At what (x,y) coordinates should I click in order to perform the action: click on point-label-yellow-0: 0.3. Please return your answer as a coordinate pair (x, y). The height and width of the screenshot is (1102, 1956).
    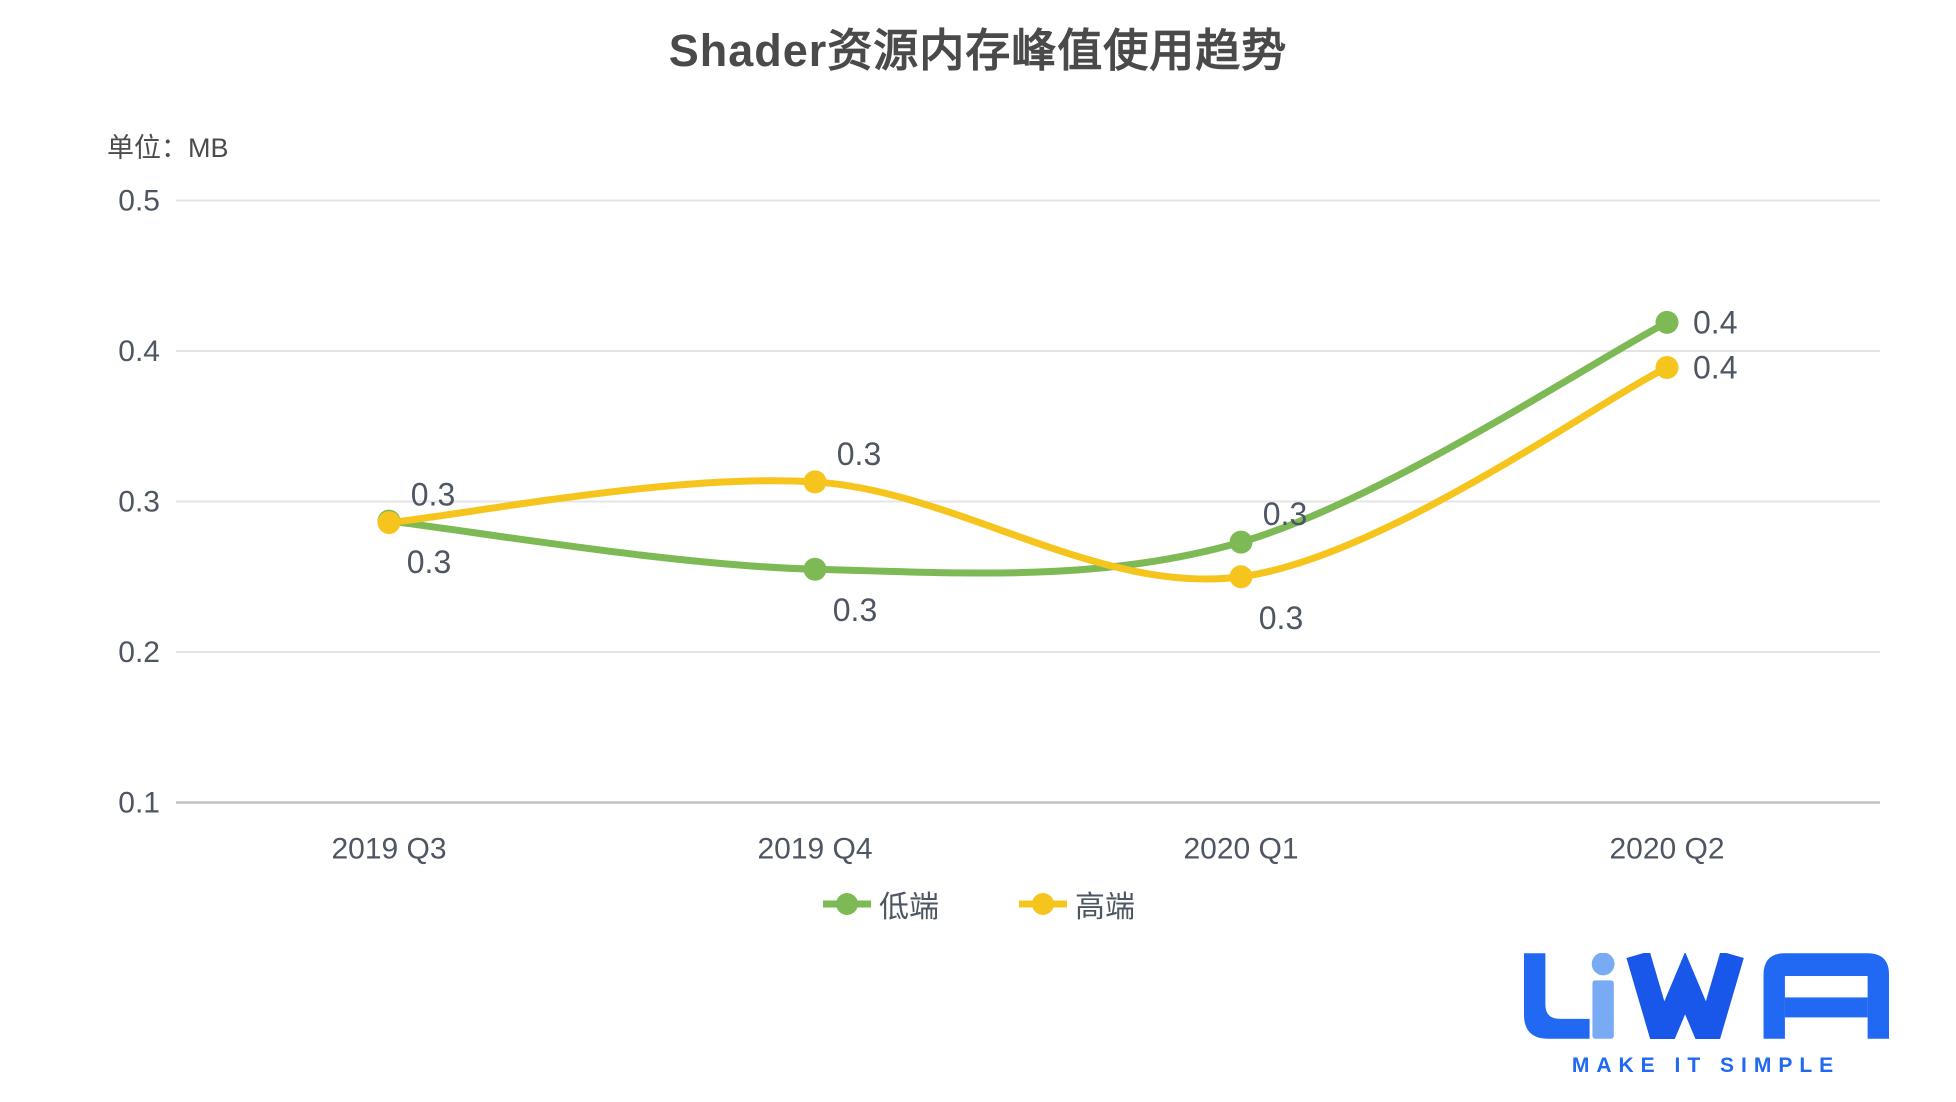
    Looking at the image, I should click on (433, 495).